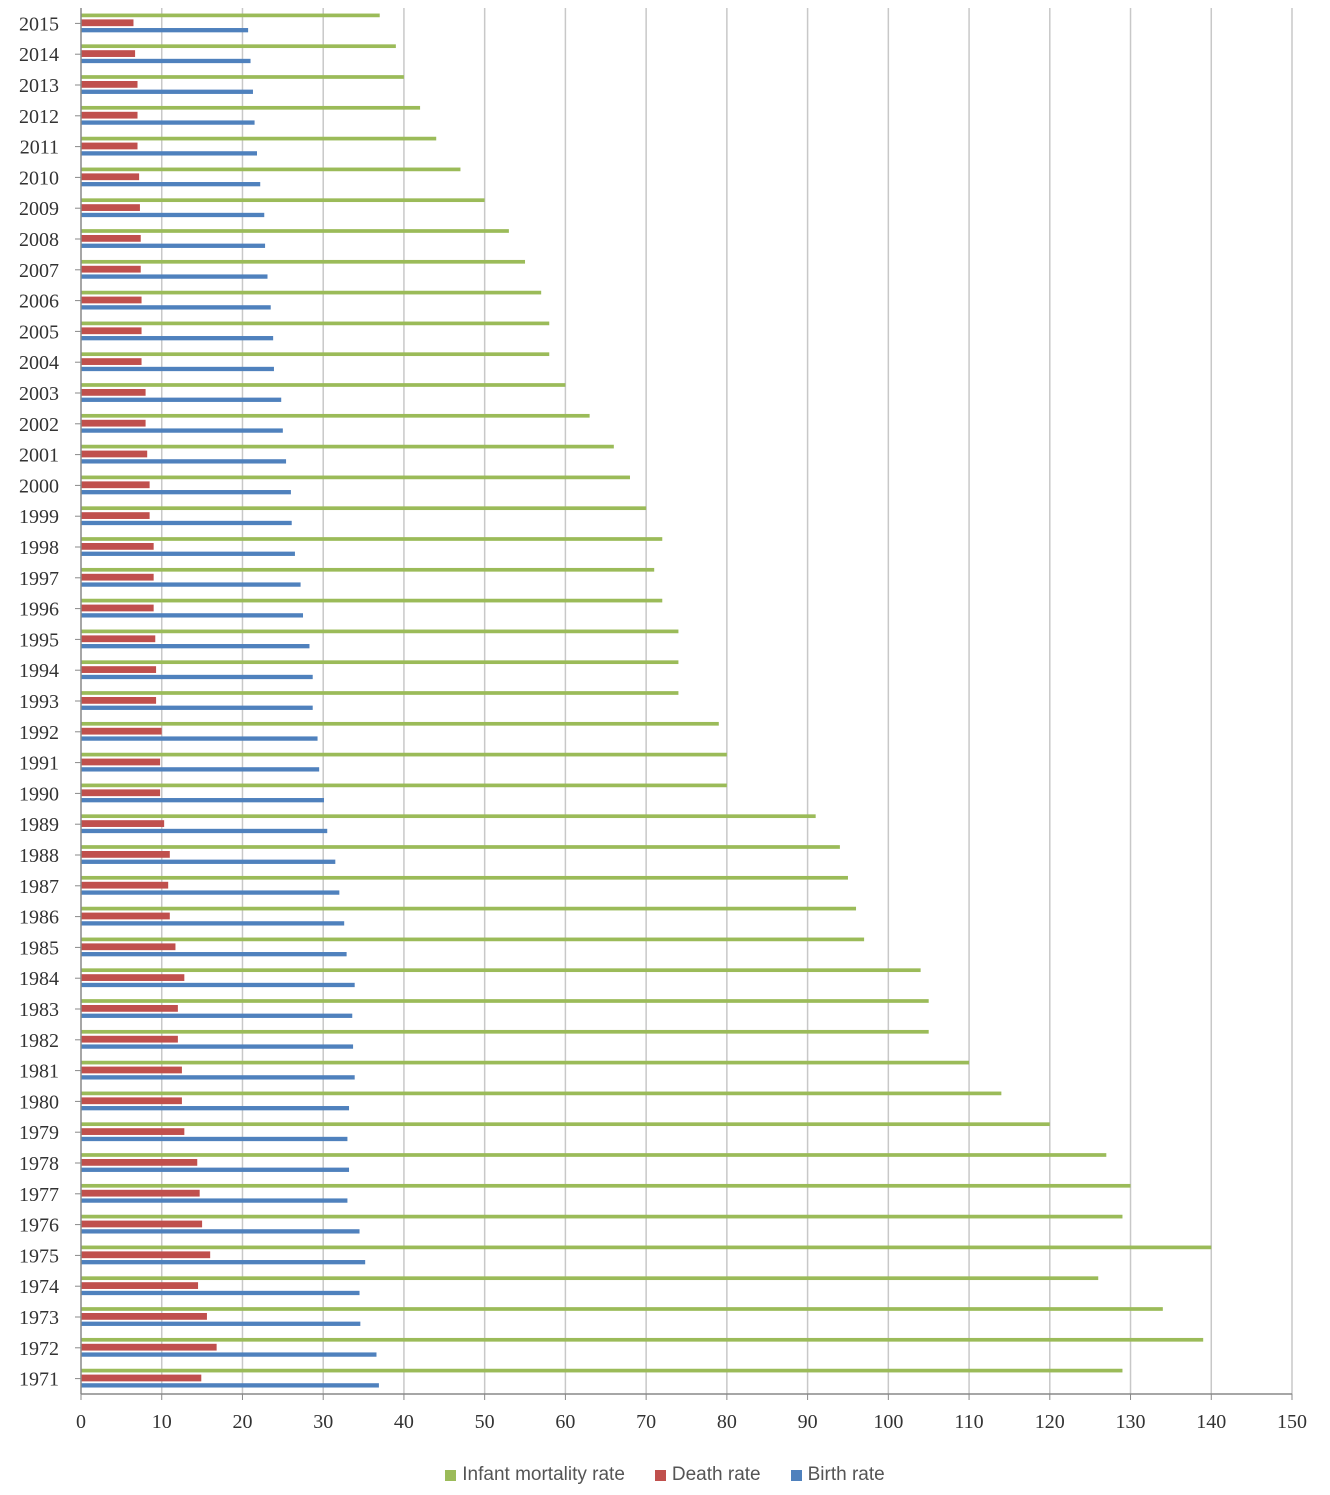 This screenshot has height=1495, width=1330. Describe the element at coordinates (1211, 1422) in the screenshot. I see `x-tick-label: 140` at that location.